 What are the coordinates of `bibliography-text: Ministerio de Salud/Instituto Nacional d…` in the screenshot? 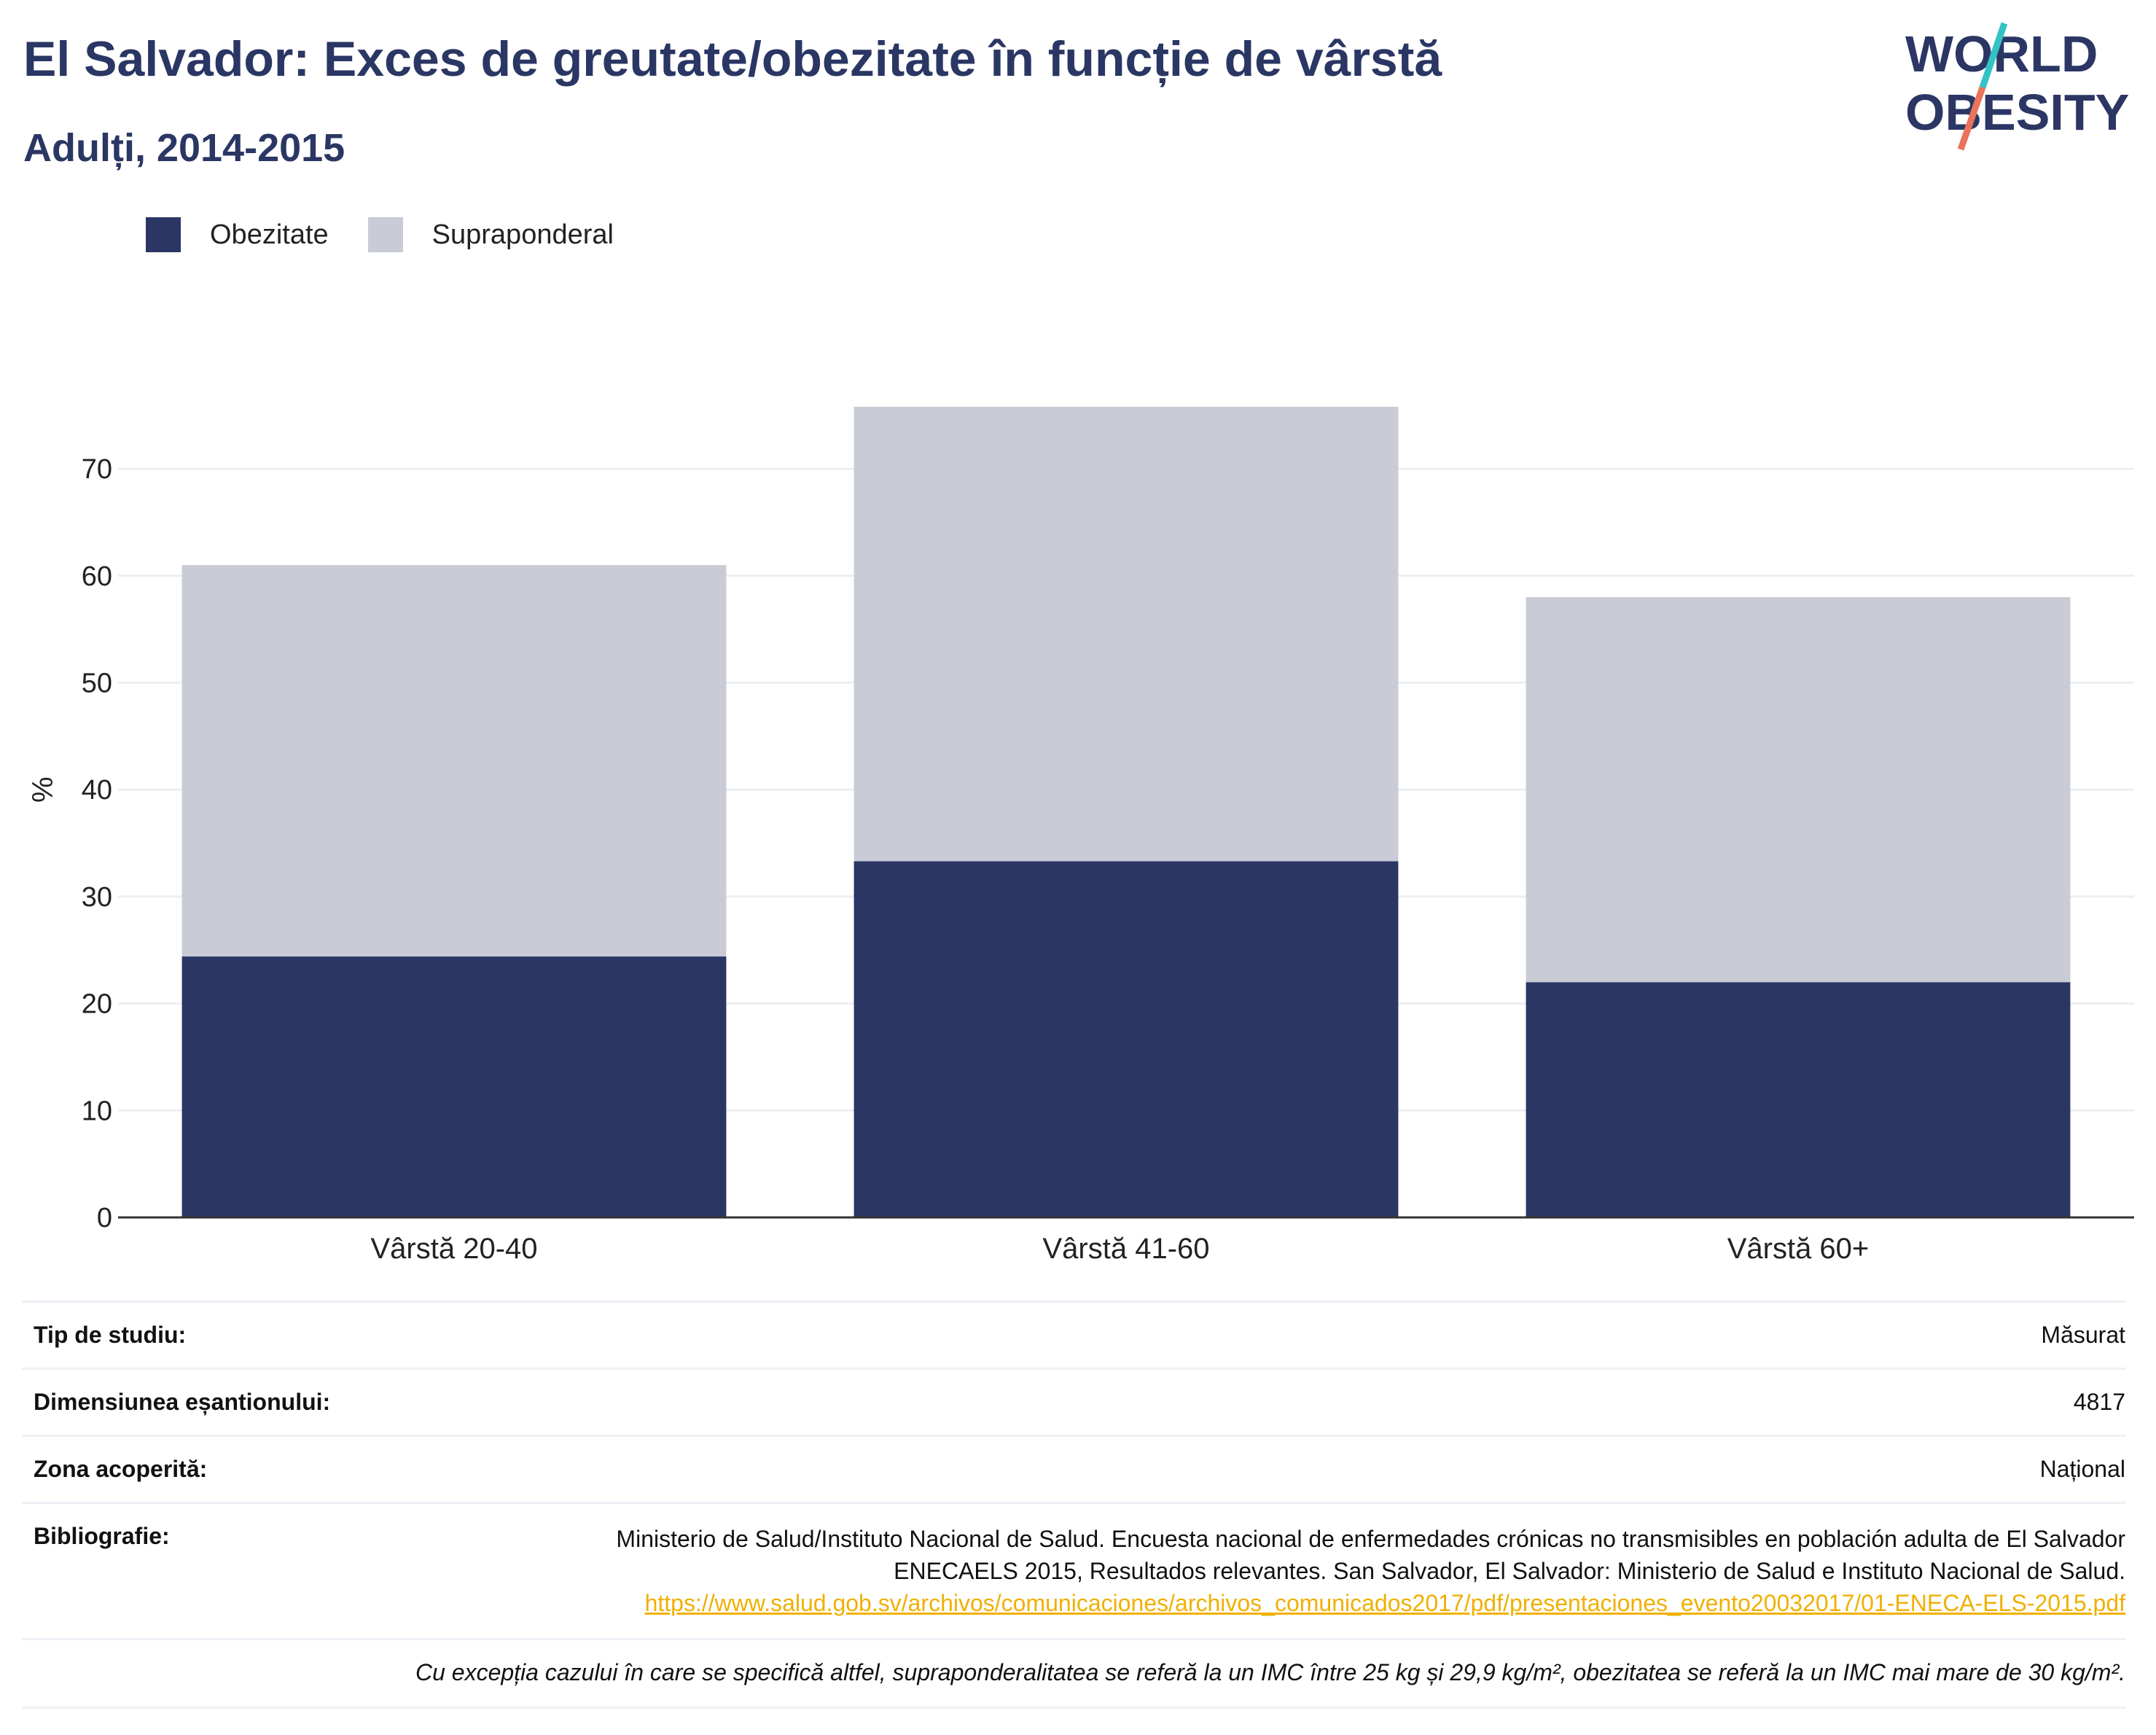 It's located at (1370, 1555).